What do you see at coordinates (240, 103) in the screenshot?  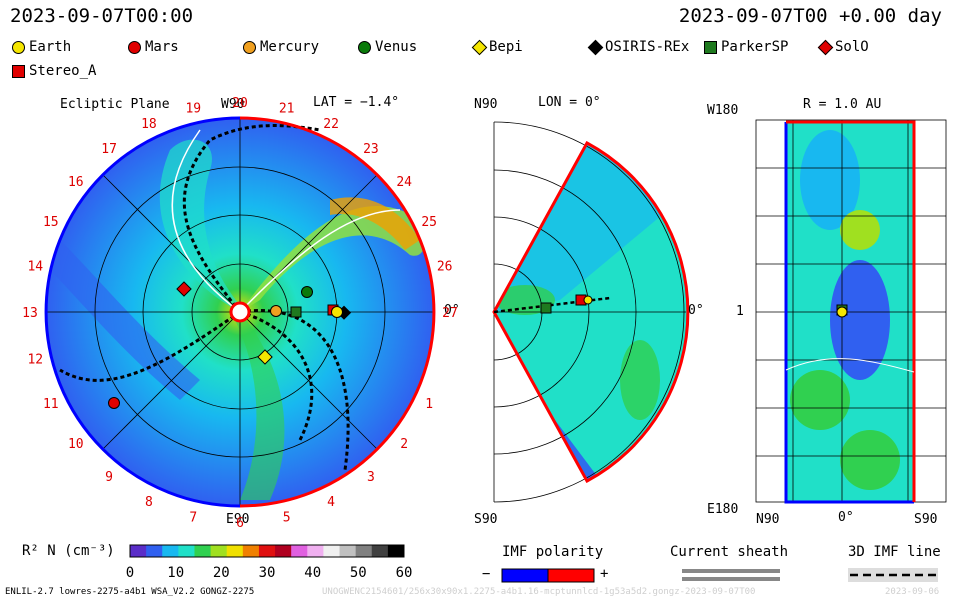 I see `carrington-label: 20` at bounding box center [240, 103].